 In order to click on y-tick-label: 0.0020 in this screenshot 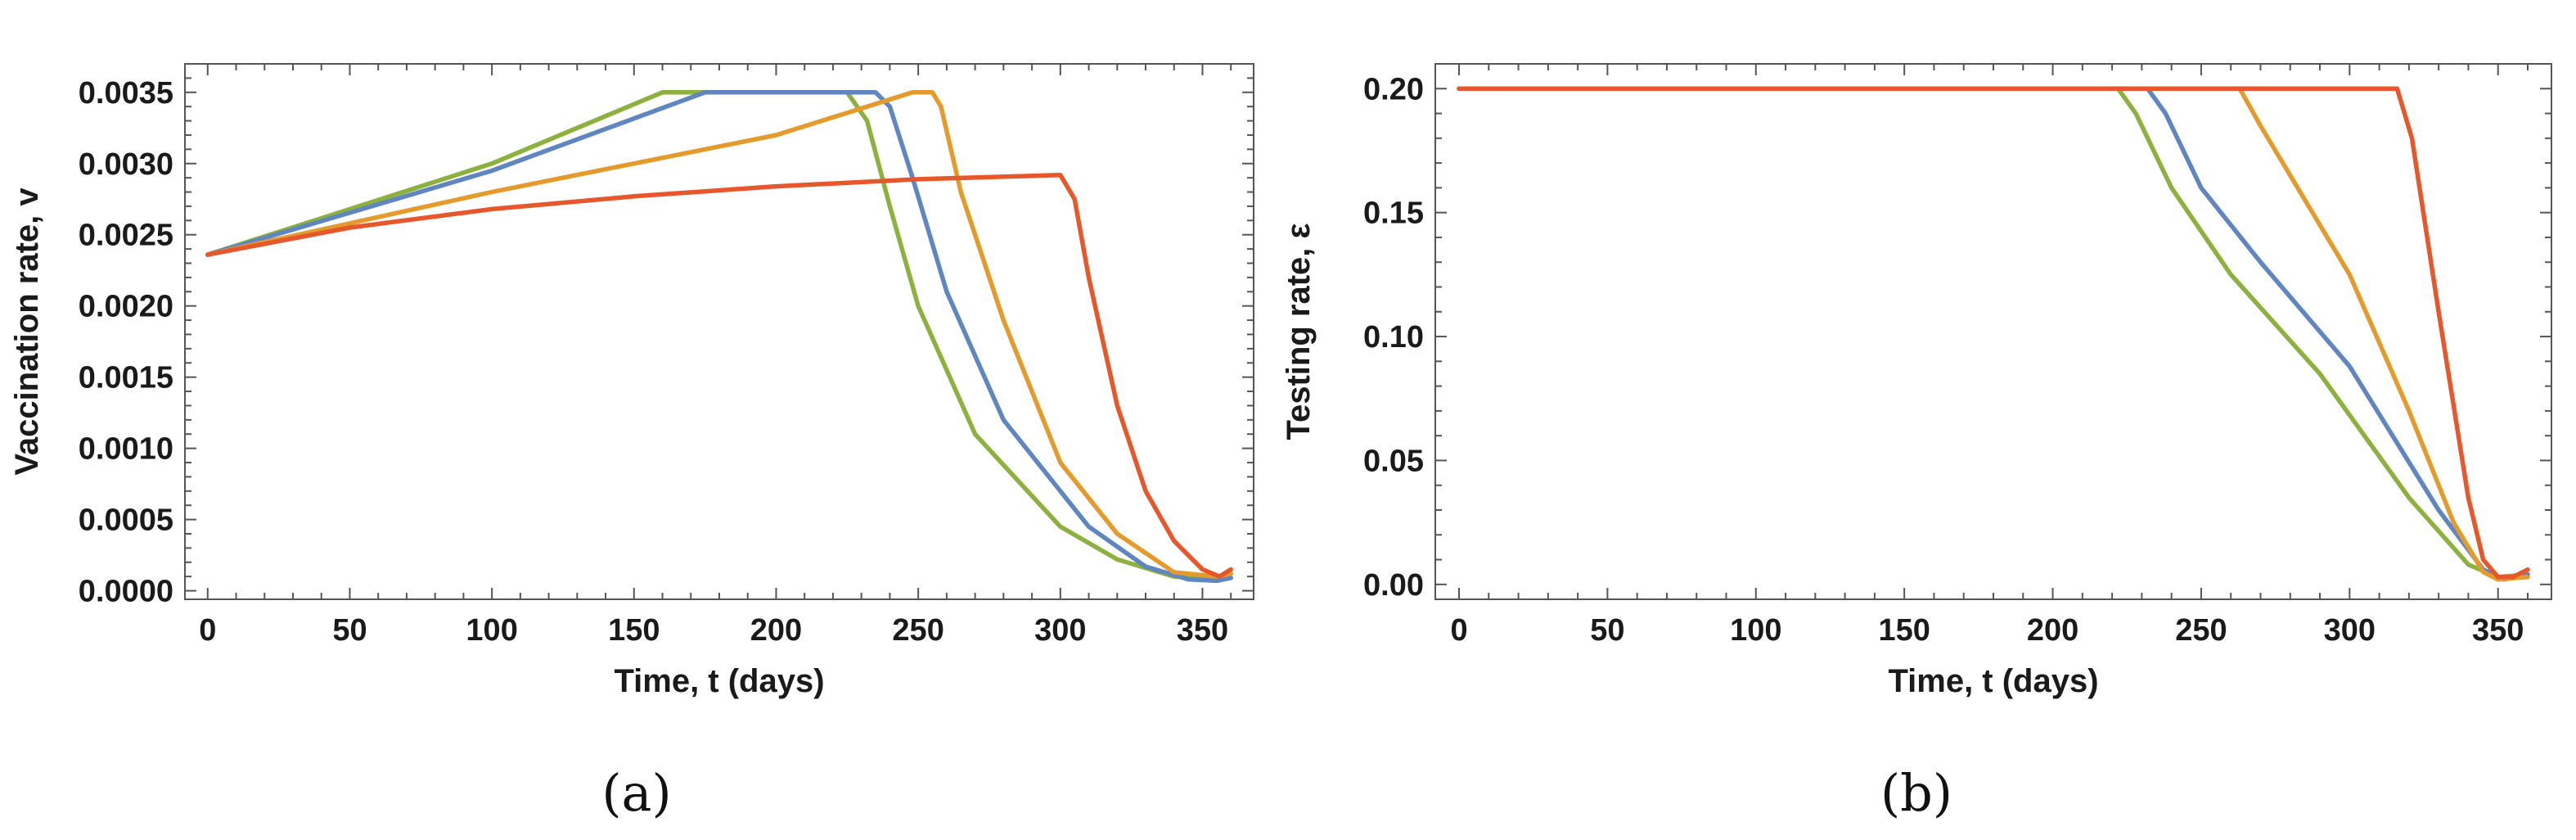, I will do `click(126, 307)`.